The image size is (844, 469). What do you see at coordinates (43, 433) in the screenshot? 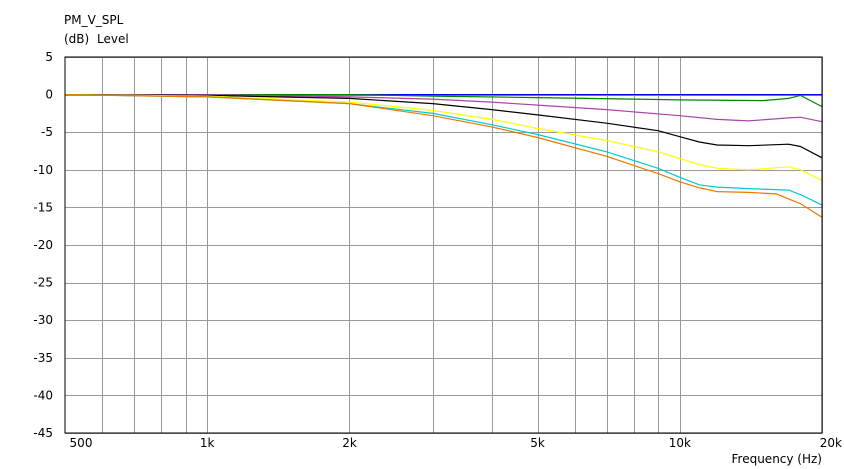
I see `y-tick-label: -45` at bounding box center [43, 433].